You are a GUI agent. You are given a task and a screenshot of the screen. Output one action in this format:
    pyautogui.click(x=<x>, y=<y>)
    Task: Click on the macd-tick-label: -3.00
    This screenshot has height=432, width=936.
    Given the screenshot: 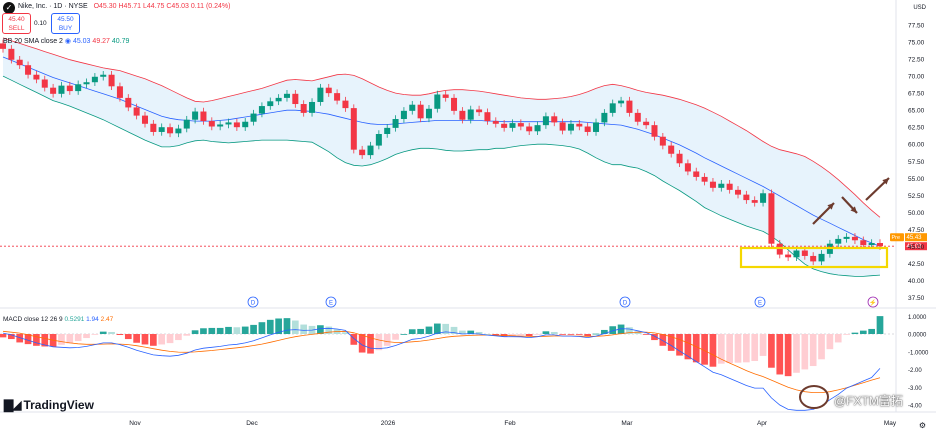 What is the action you would take?
    pyautogui.click(x=915, y=389)
    